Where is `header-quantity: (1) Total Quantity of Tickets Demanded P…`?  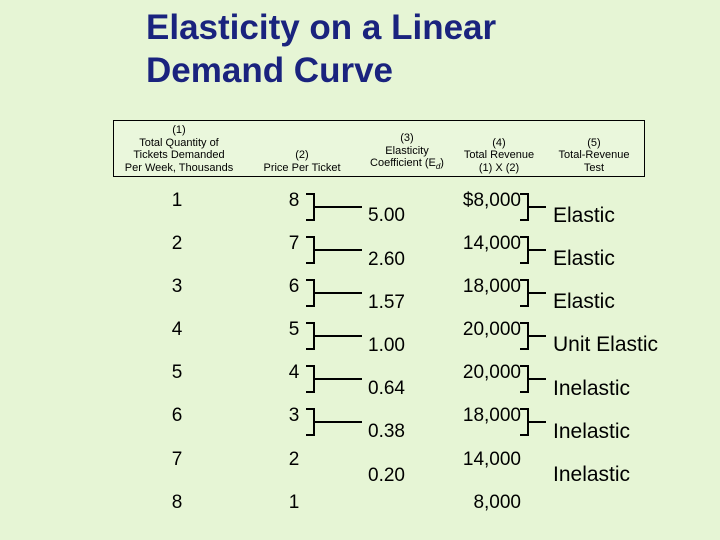
header-quantity: (1) Total Quantity of Tickets Demanded P… is located at coordinates (179, 149).